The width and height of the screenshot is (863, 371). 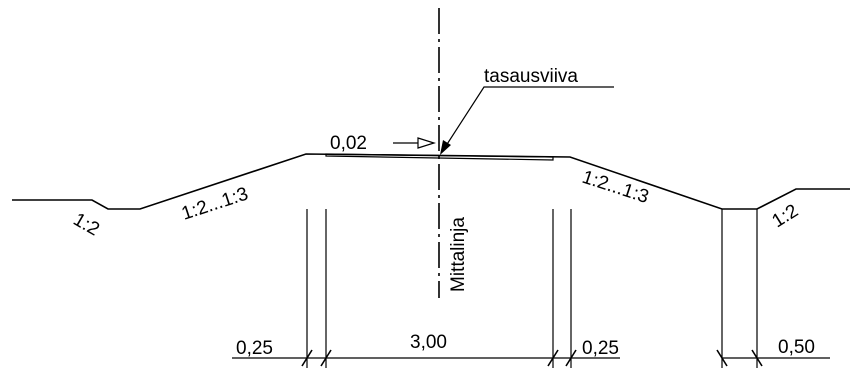 What do you see at coordinates (431, 181) in the screenshot?
I see `road-profile-line` at bounding box center [431, 181].